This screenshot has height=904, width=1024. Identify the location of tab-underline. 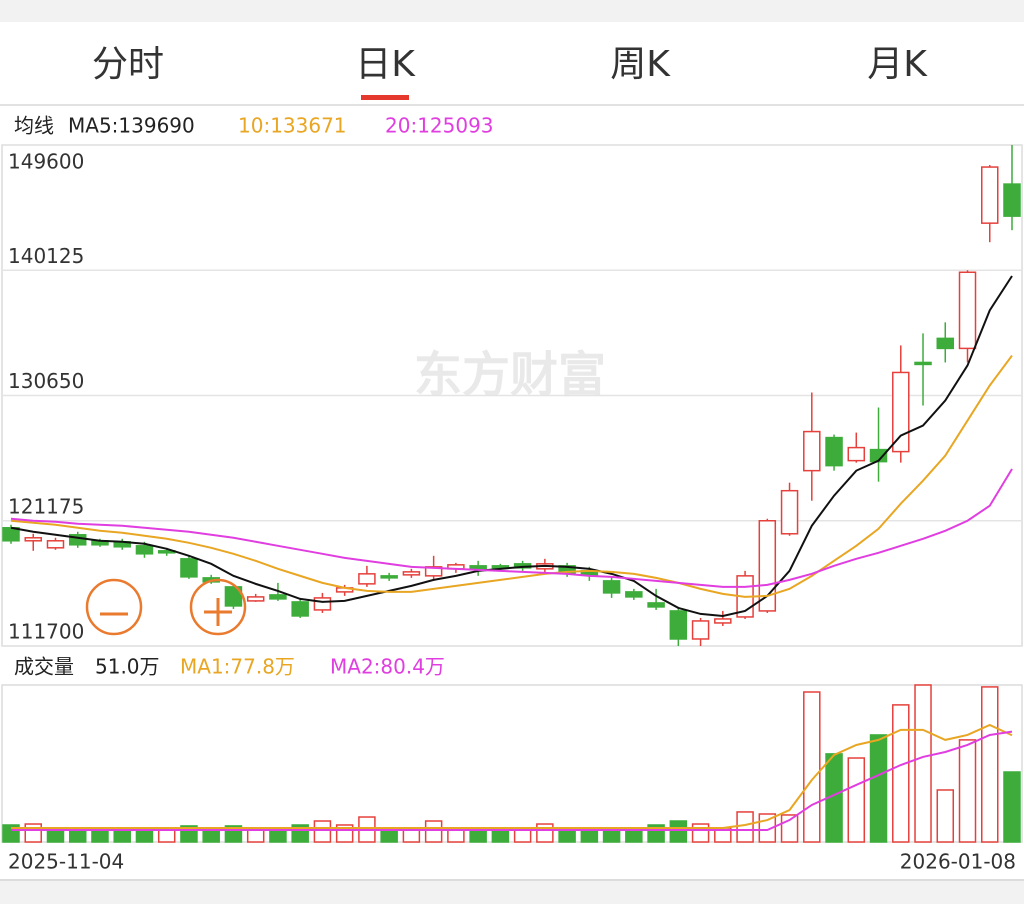
(385, 97).